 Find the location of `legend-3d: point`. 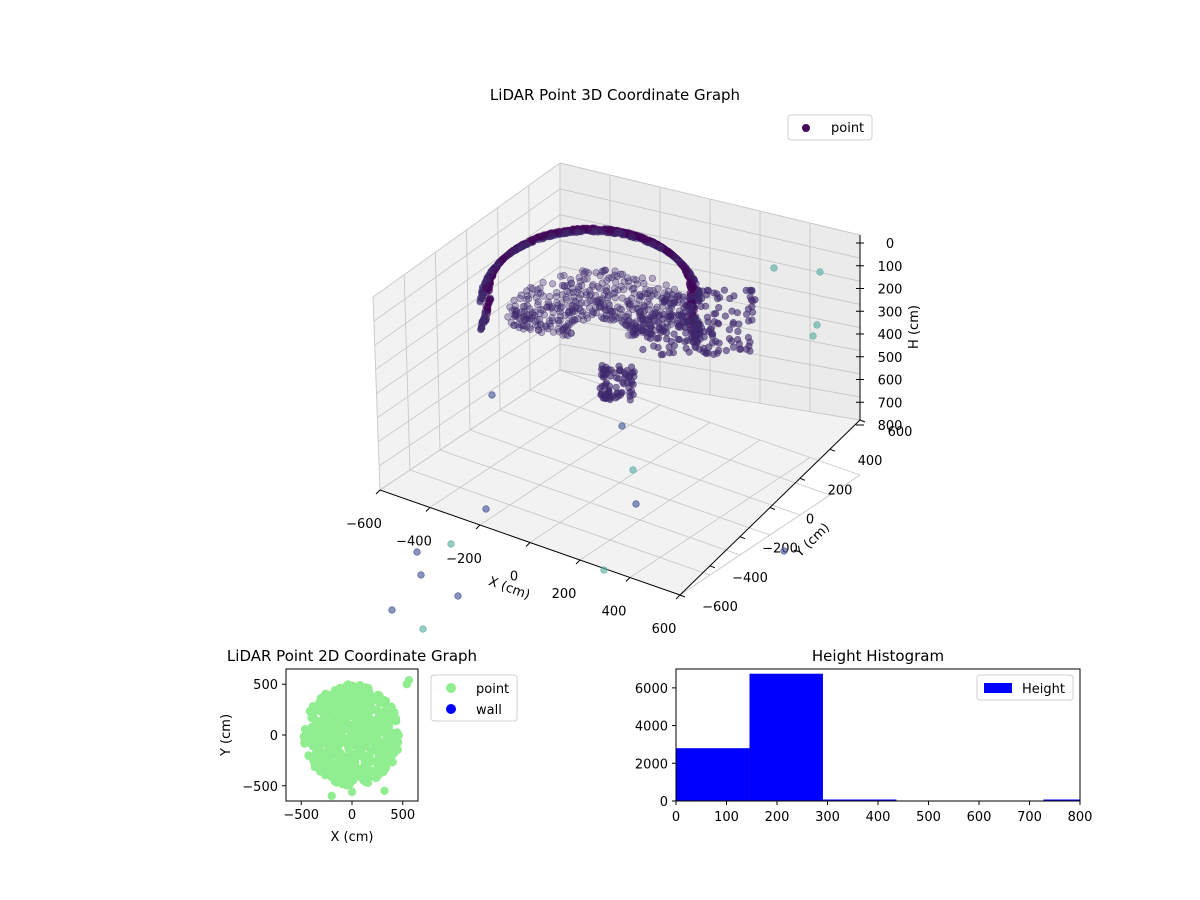

legend-3d: point is located at coordinates (830, 127).